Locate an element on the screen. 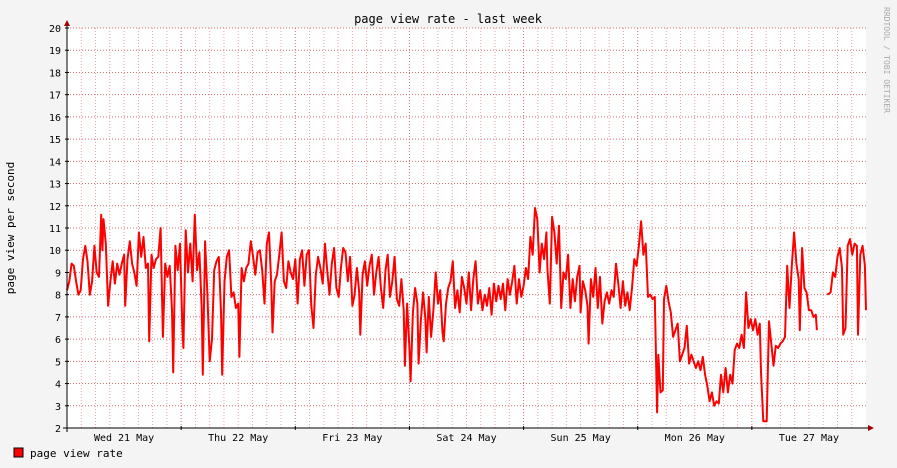 The image size is (897, 468). x-axis-arrow is located at coordinates (871, 428).